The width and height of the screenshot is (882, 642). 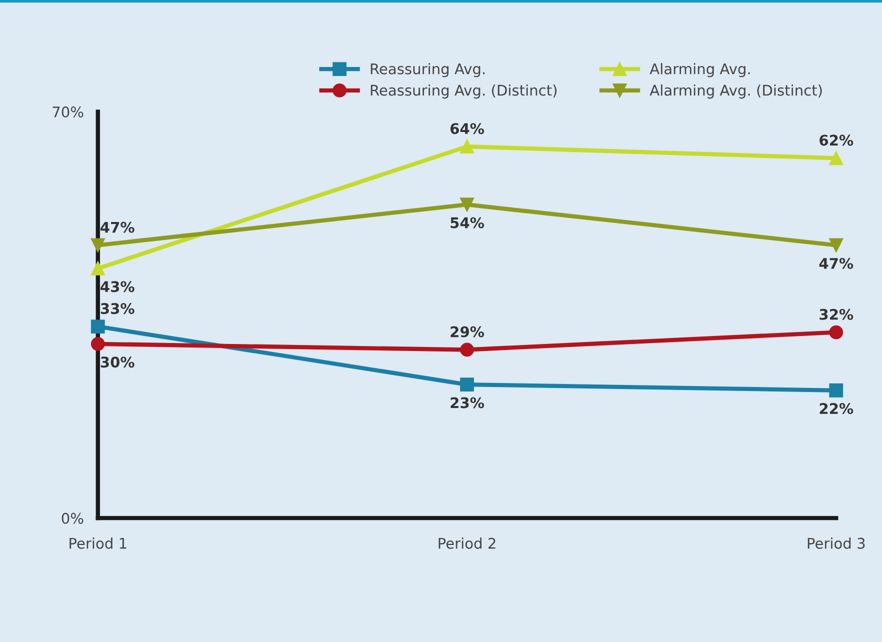 What do you see at coordinates (837, 140) in the screenshot?
I see `data-label: 62%` at bounding box center [837, 140].